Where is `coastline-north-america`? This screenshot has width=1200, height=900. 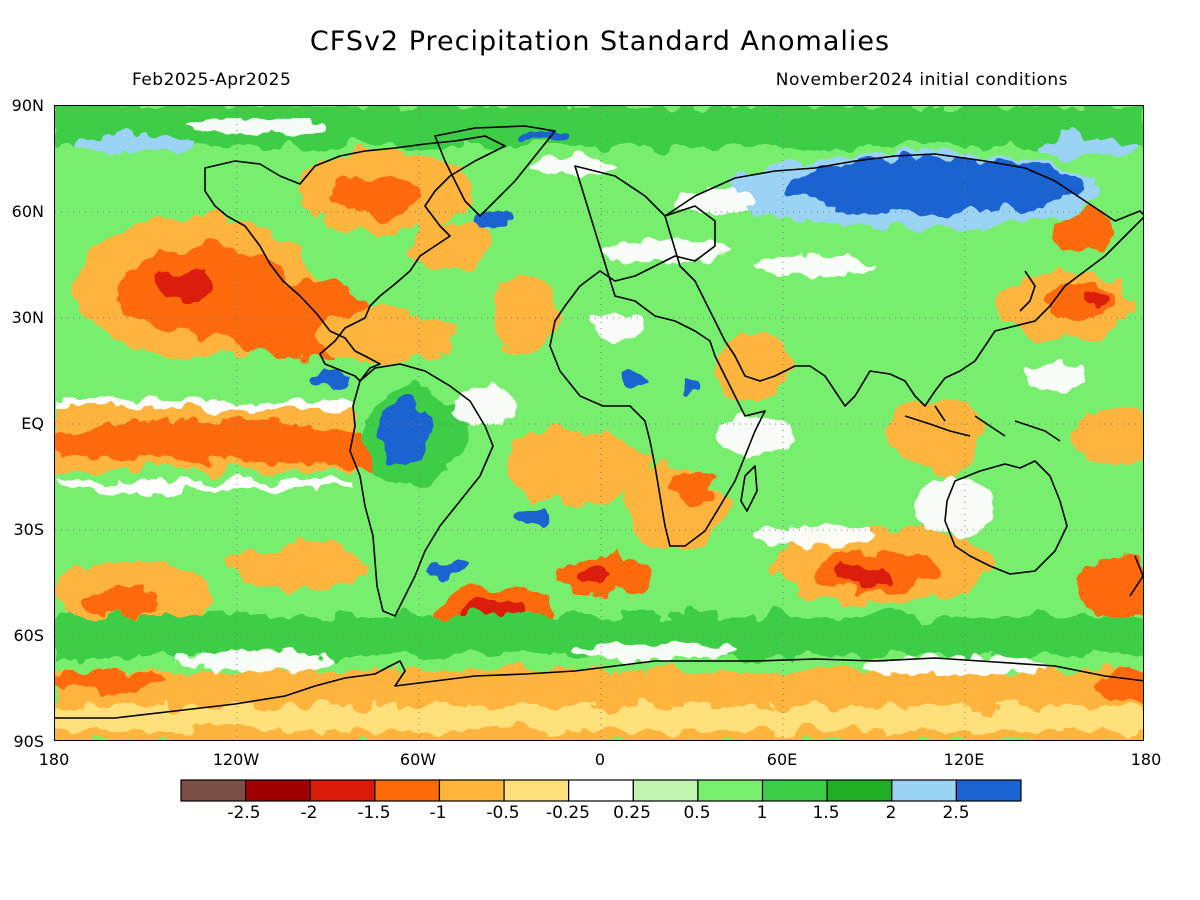 coastline-north-america is located at coordinates (355, 258).